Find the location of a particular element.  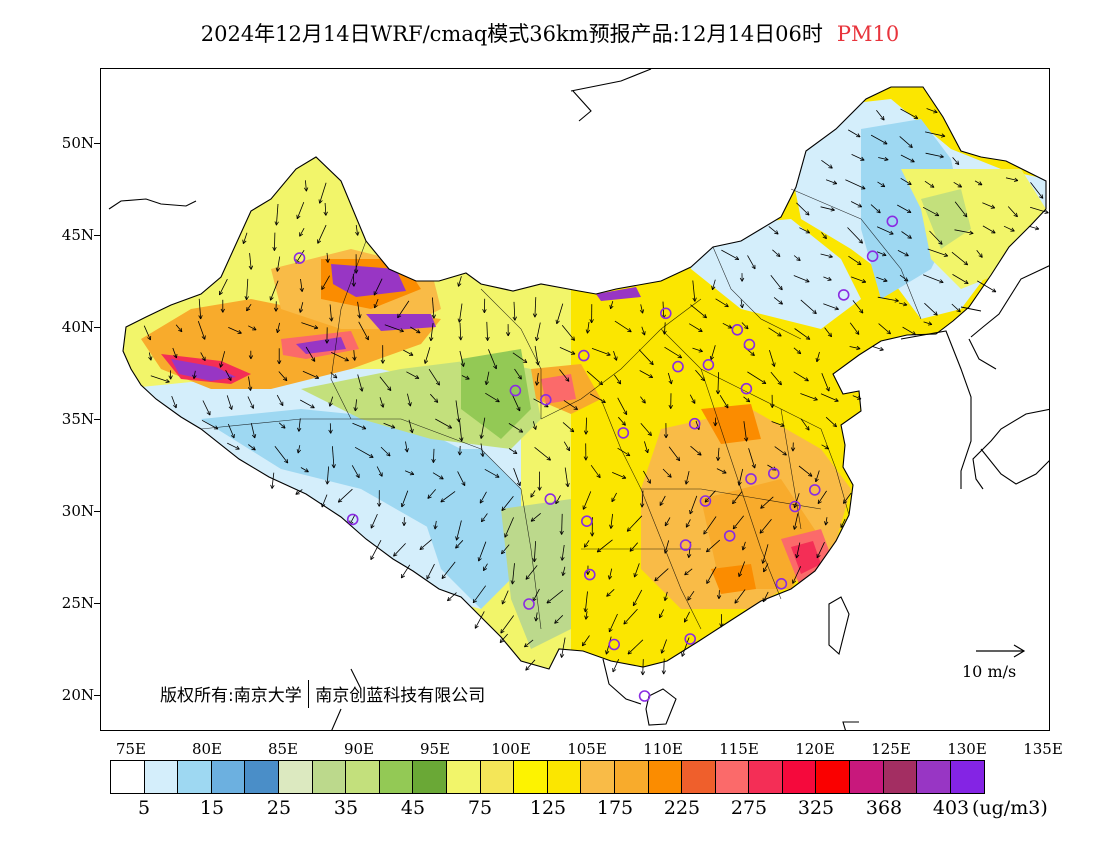

legend-label-403: 403 is located at coordinates (951, 808).